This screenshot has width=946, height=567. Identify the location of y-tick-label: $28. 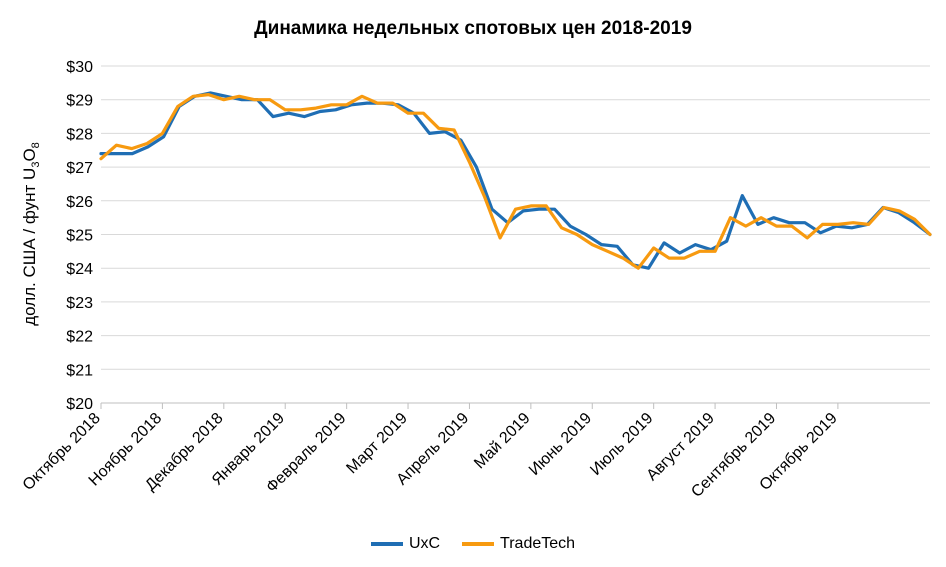
(79, 134).